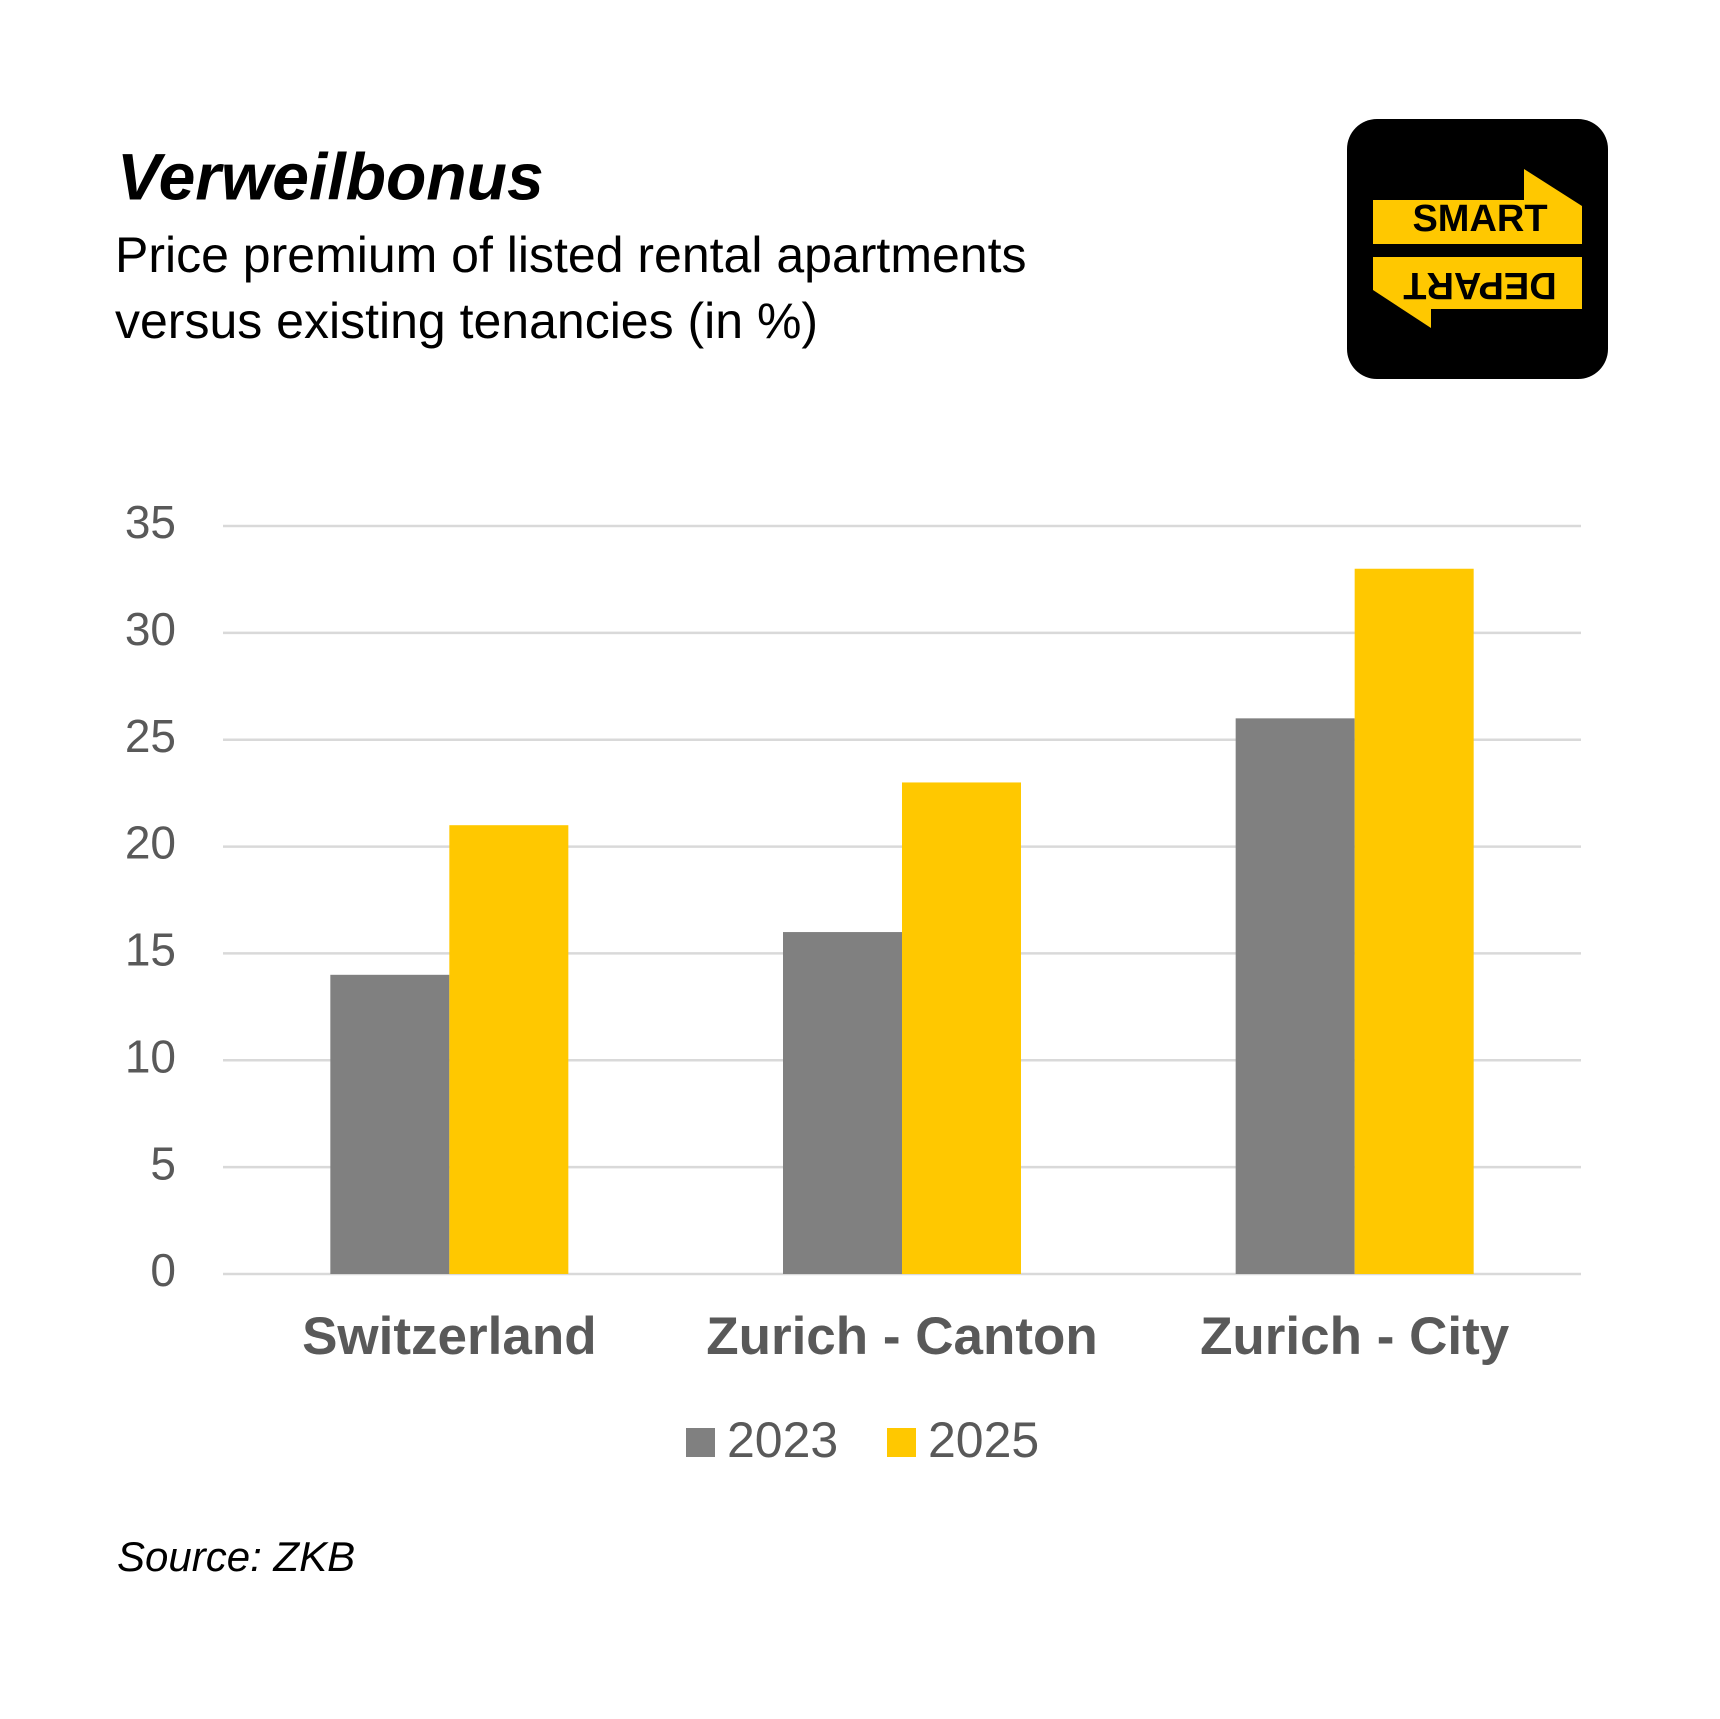 The image size is (1720, 1719). Describe the element at coordinates (1479, 219) in the screenshot. I see `logo-text: SMART` at that location.